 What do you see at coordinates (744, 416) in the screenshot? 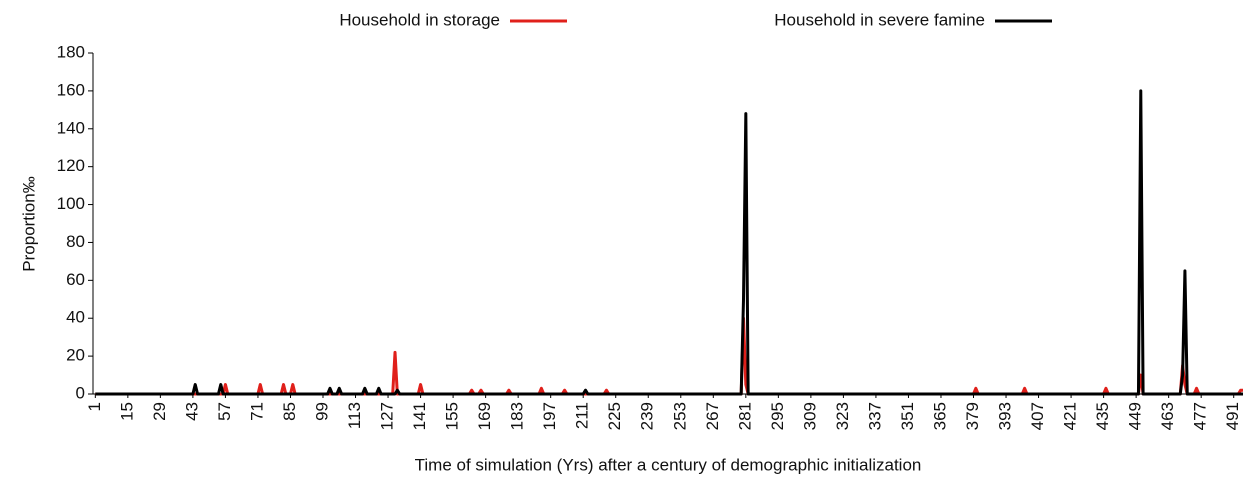
I see `x-tick-label: 281` at bounding box center [744, 416].